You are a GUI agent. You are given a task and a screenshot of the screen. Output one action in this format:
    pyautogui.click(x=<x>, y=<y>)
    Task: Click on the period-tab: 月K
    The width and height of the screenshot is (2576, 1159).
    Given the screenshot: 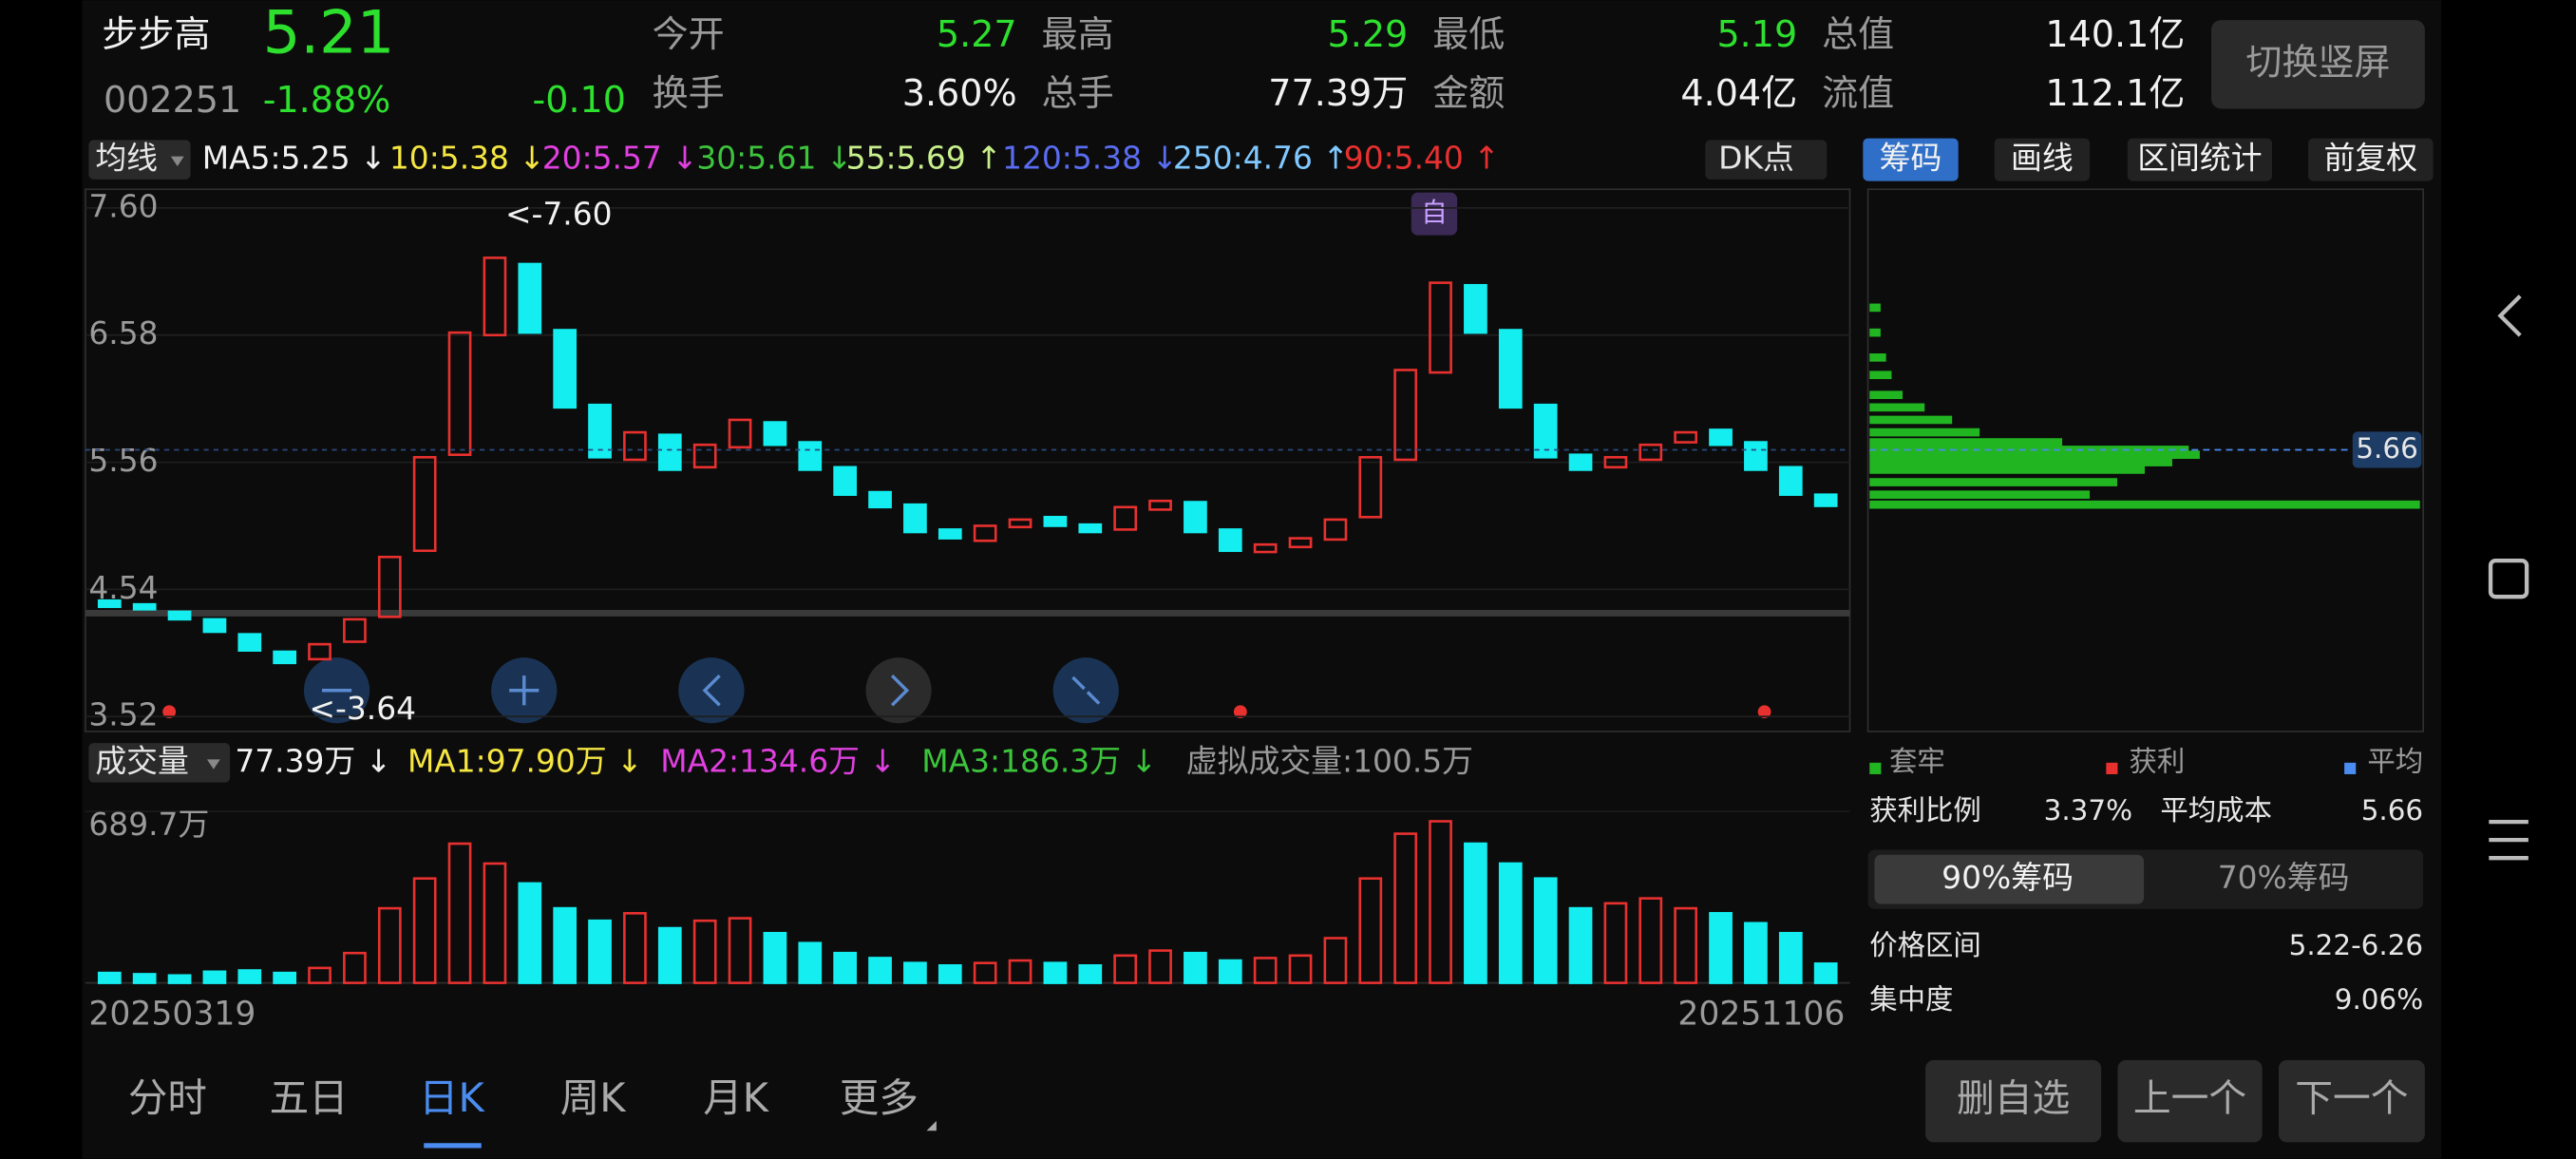 What is the action you would take?
    pyautogui.click(x=736, y=1097)
    